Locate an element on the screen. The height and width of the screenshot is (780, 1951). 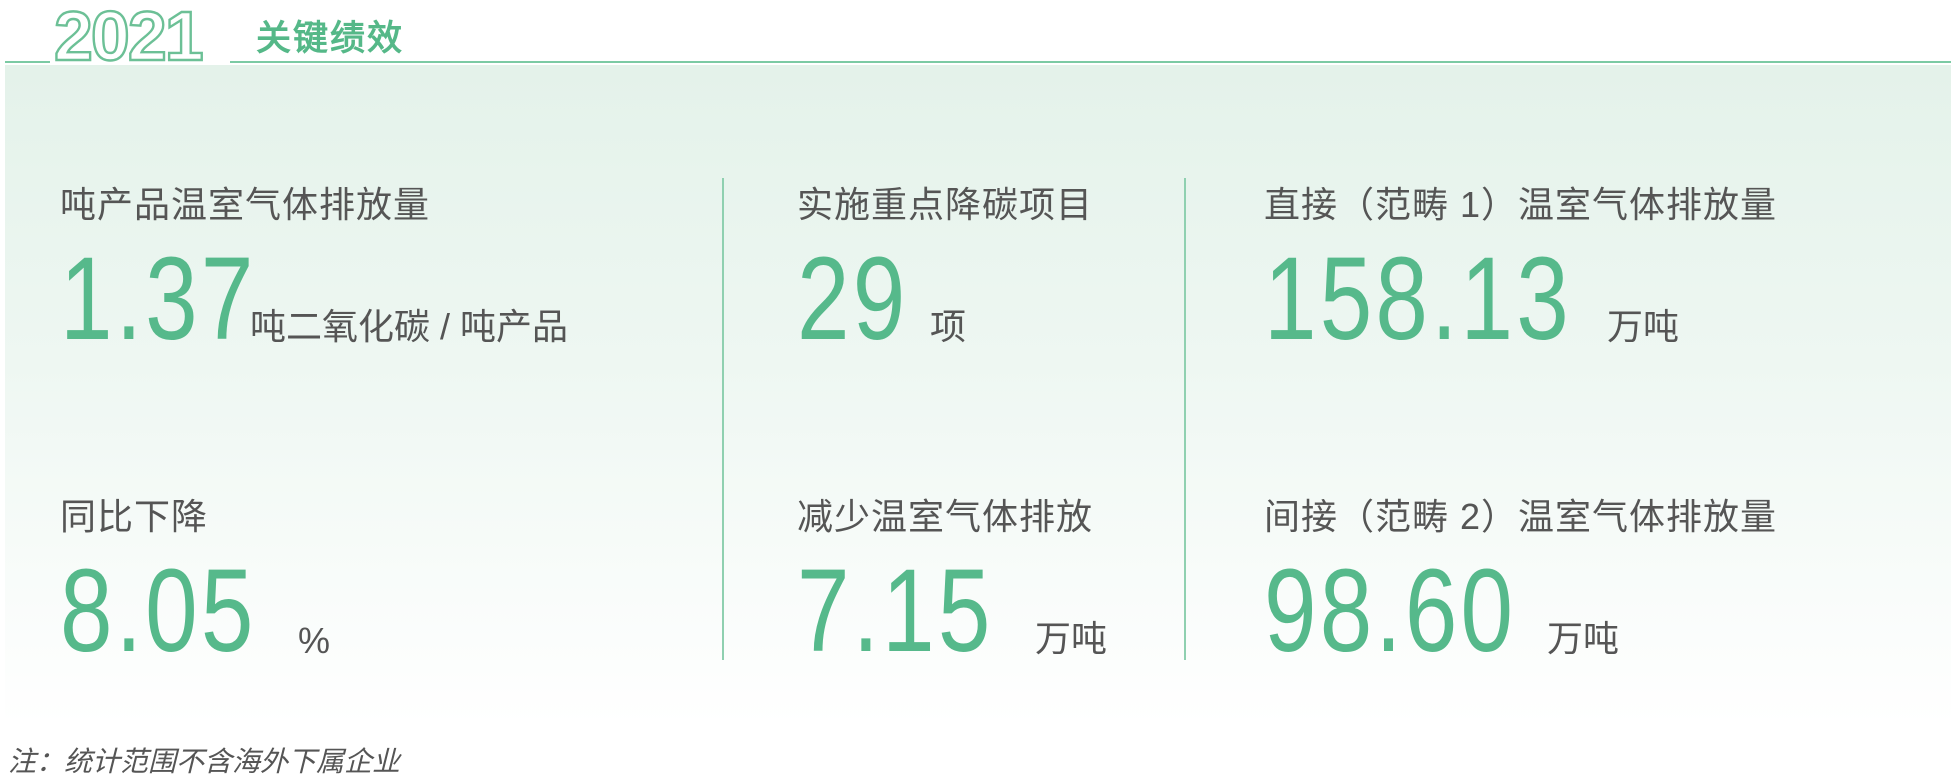
year-text: 2021 is located at coordinates (128, 32).